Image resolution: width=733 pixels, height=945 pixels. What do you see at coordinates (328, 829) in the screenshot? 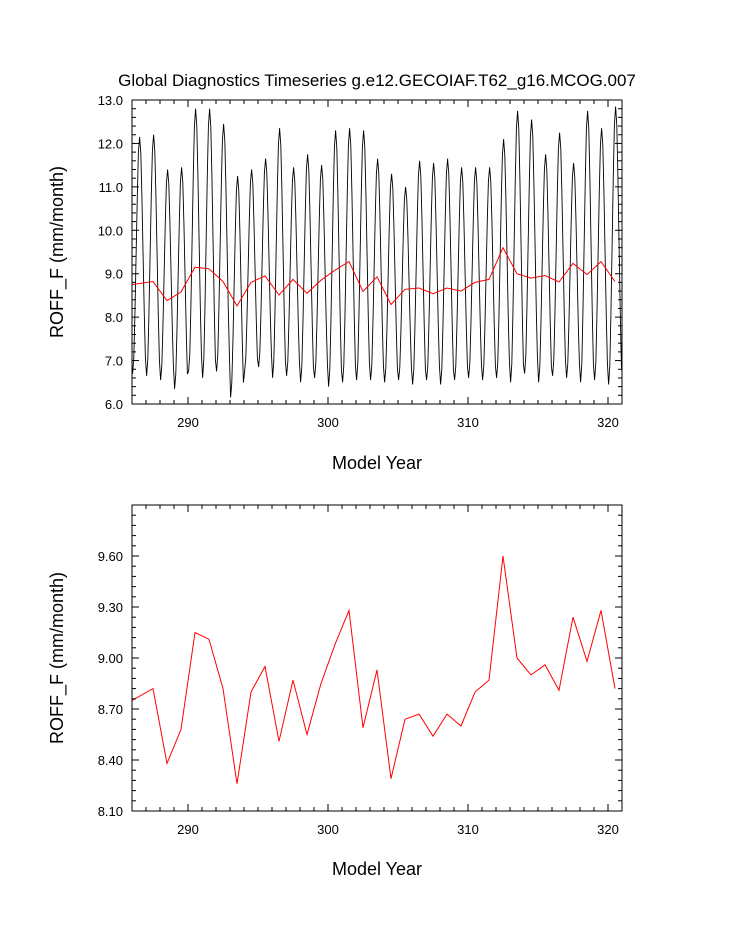
I see `bottom-x-tick-label: 300` at bounding box center [328, 829].